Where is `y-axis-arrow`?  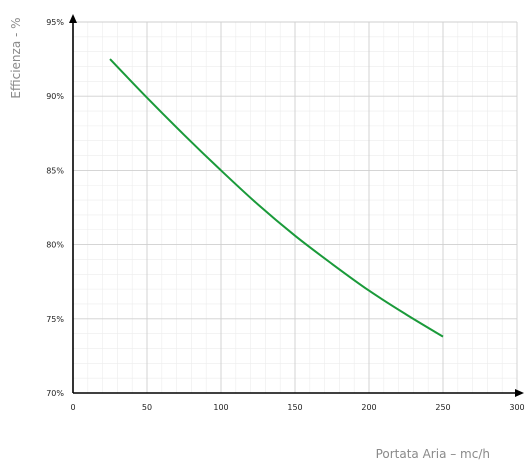 y-axis-arrow is located at coordinates (73, 18).